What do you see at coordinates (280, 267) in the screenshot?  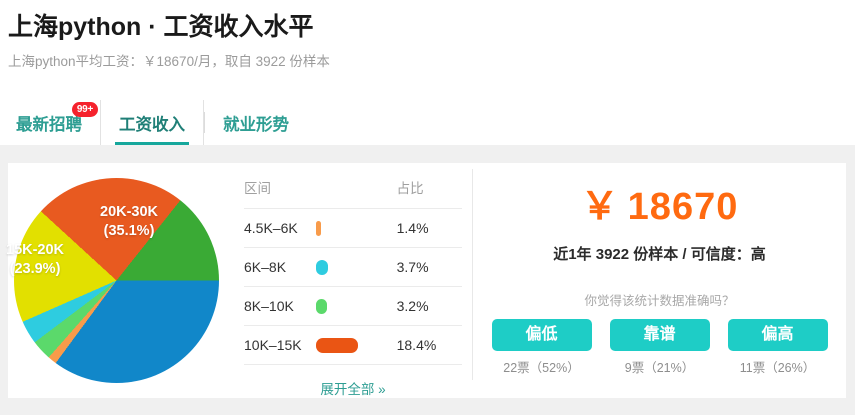 I see `cell-range: 6K–8K` at bounding box center [280, 267].